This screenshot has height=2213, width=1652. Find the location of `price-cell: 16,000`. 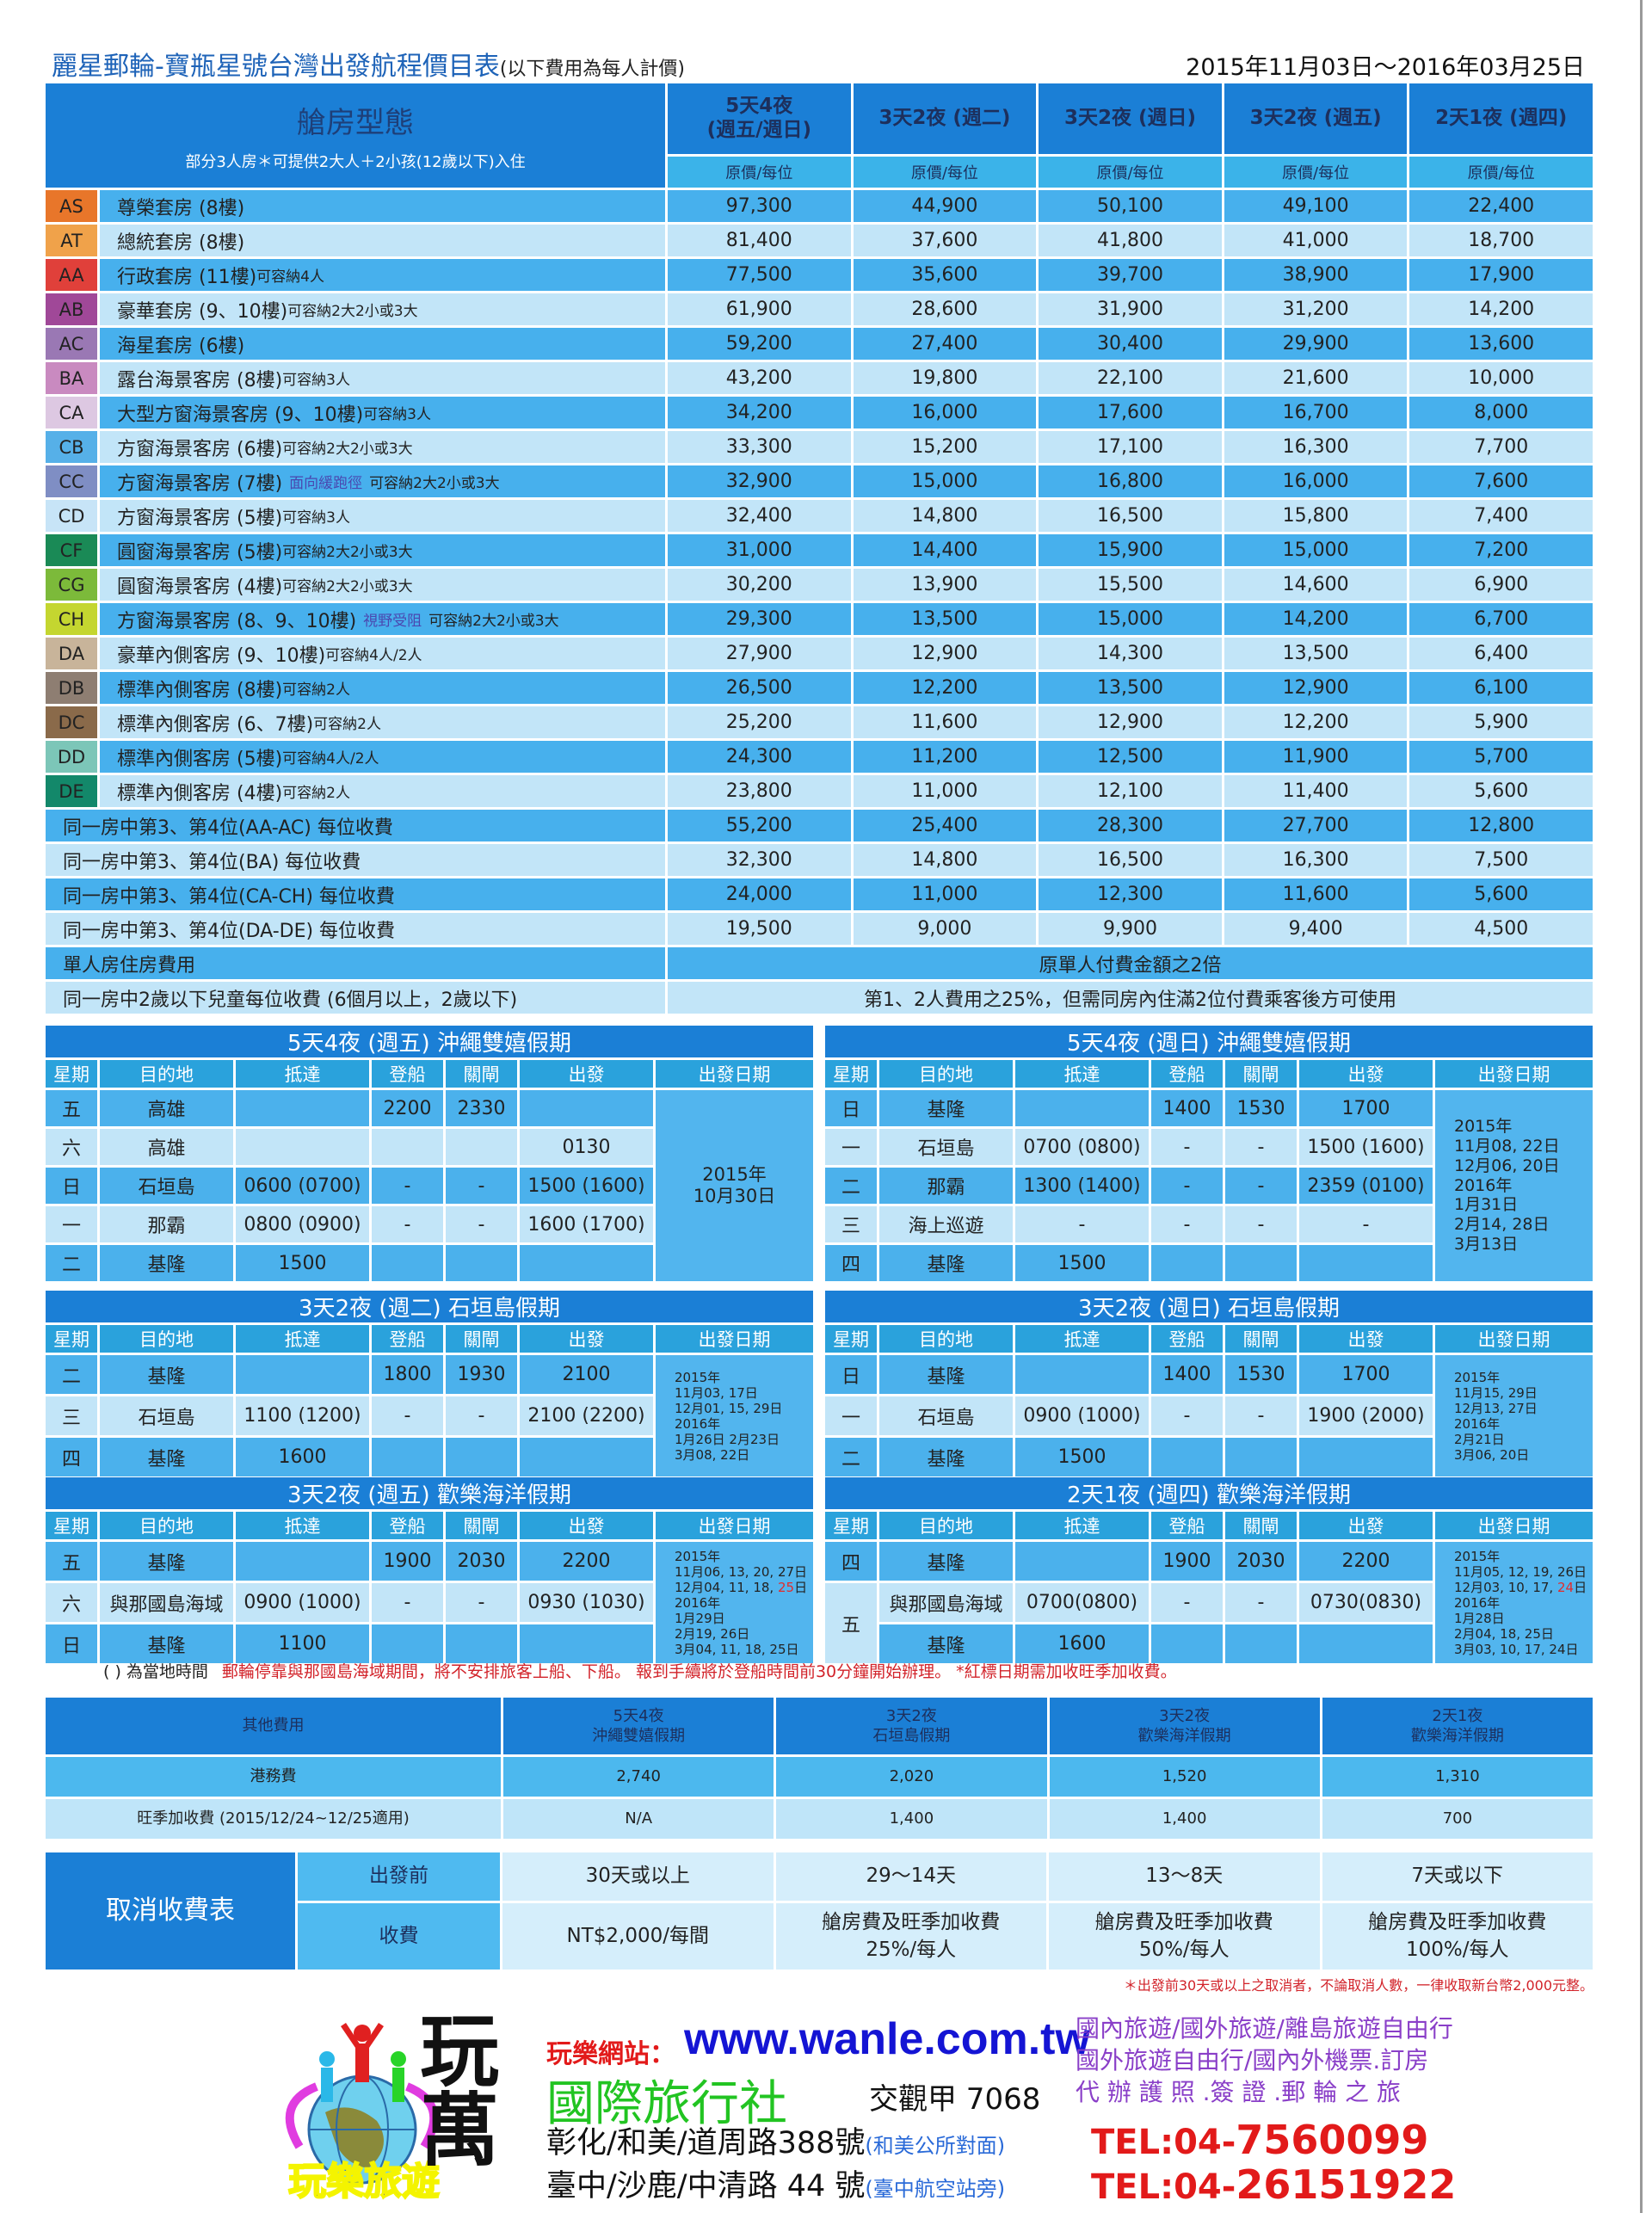

price-cell: 16,000 is located at coordinates (945, 412).